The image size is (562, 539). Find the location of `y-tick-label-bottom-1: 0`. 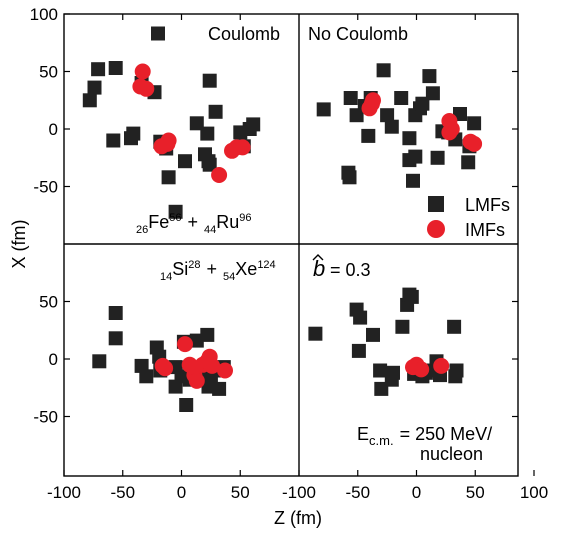

y-tick-label-bottom-1: 0 is located at coordinates (53, 359).